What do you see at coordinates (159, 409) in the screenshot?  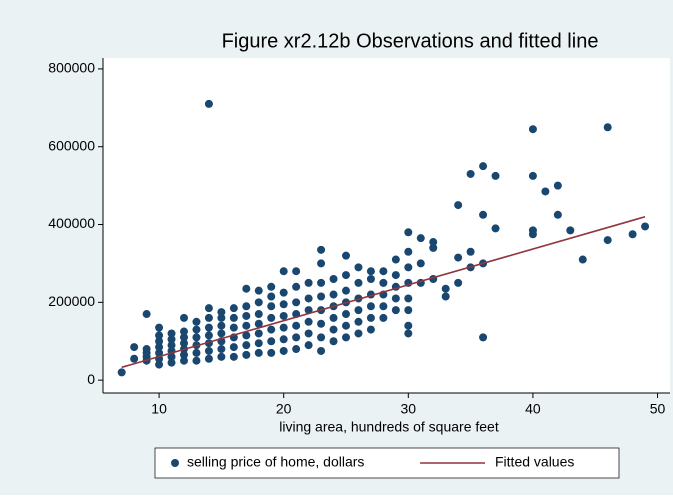 I see `x-tick-label: 10` at bounding box center [159, 409].